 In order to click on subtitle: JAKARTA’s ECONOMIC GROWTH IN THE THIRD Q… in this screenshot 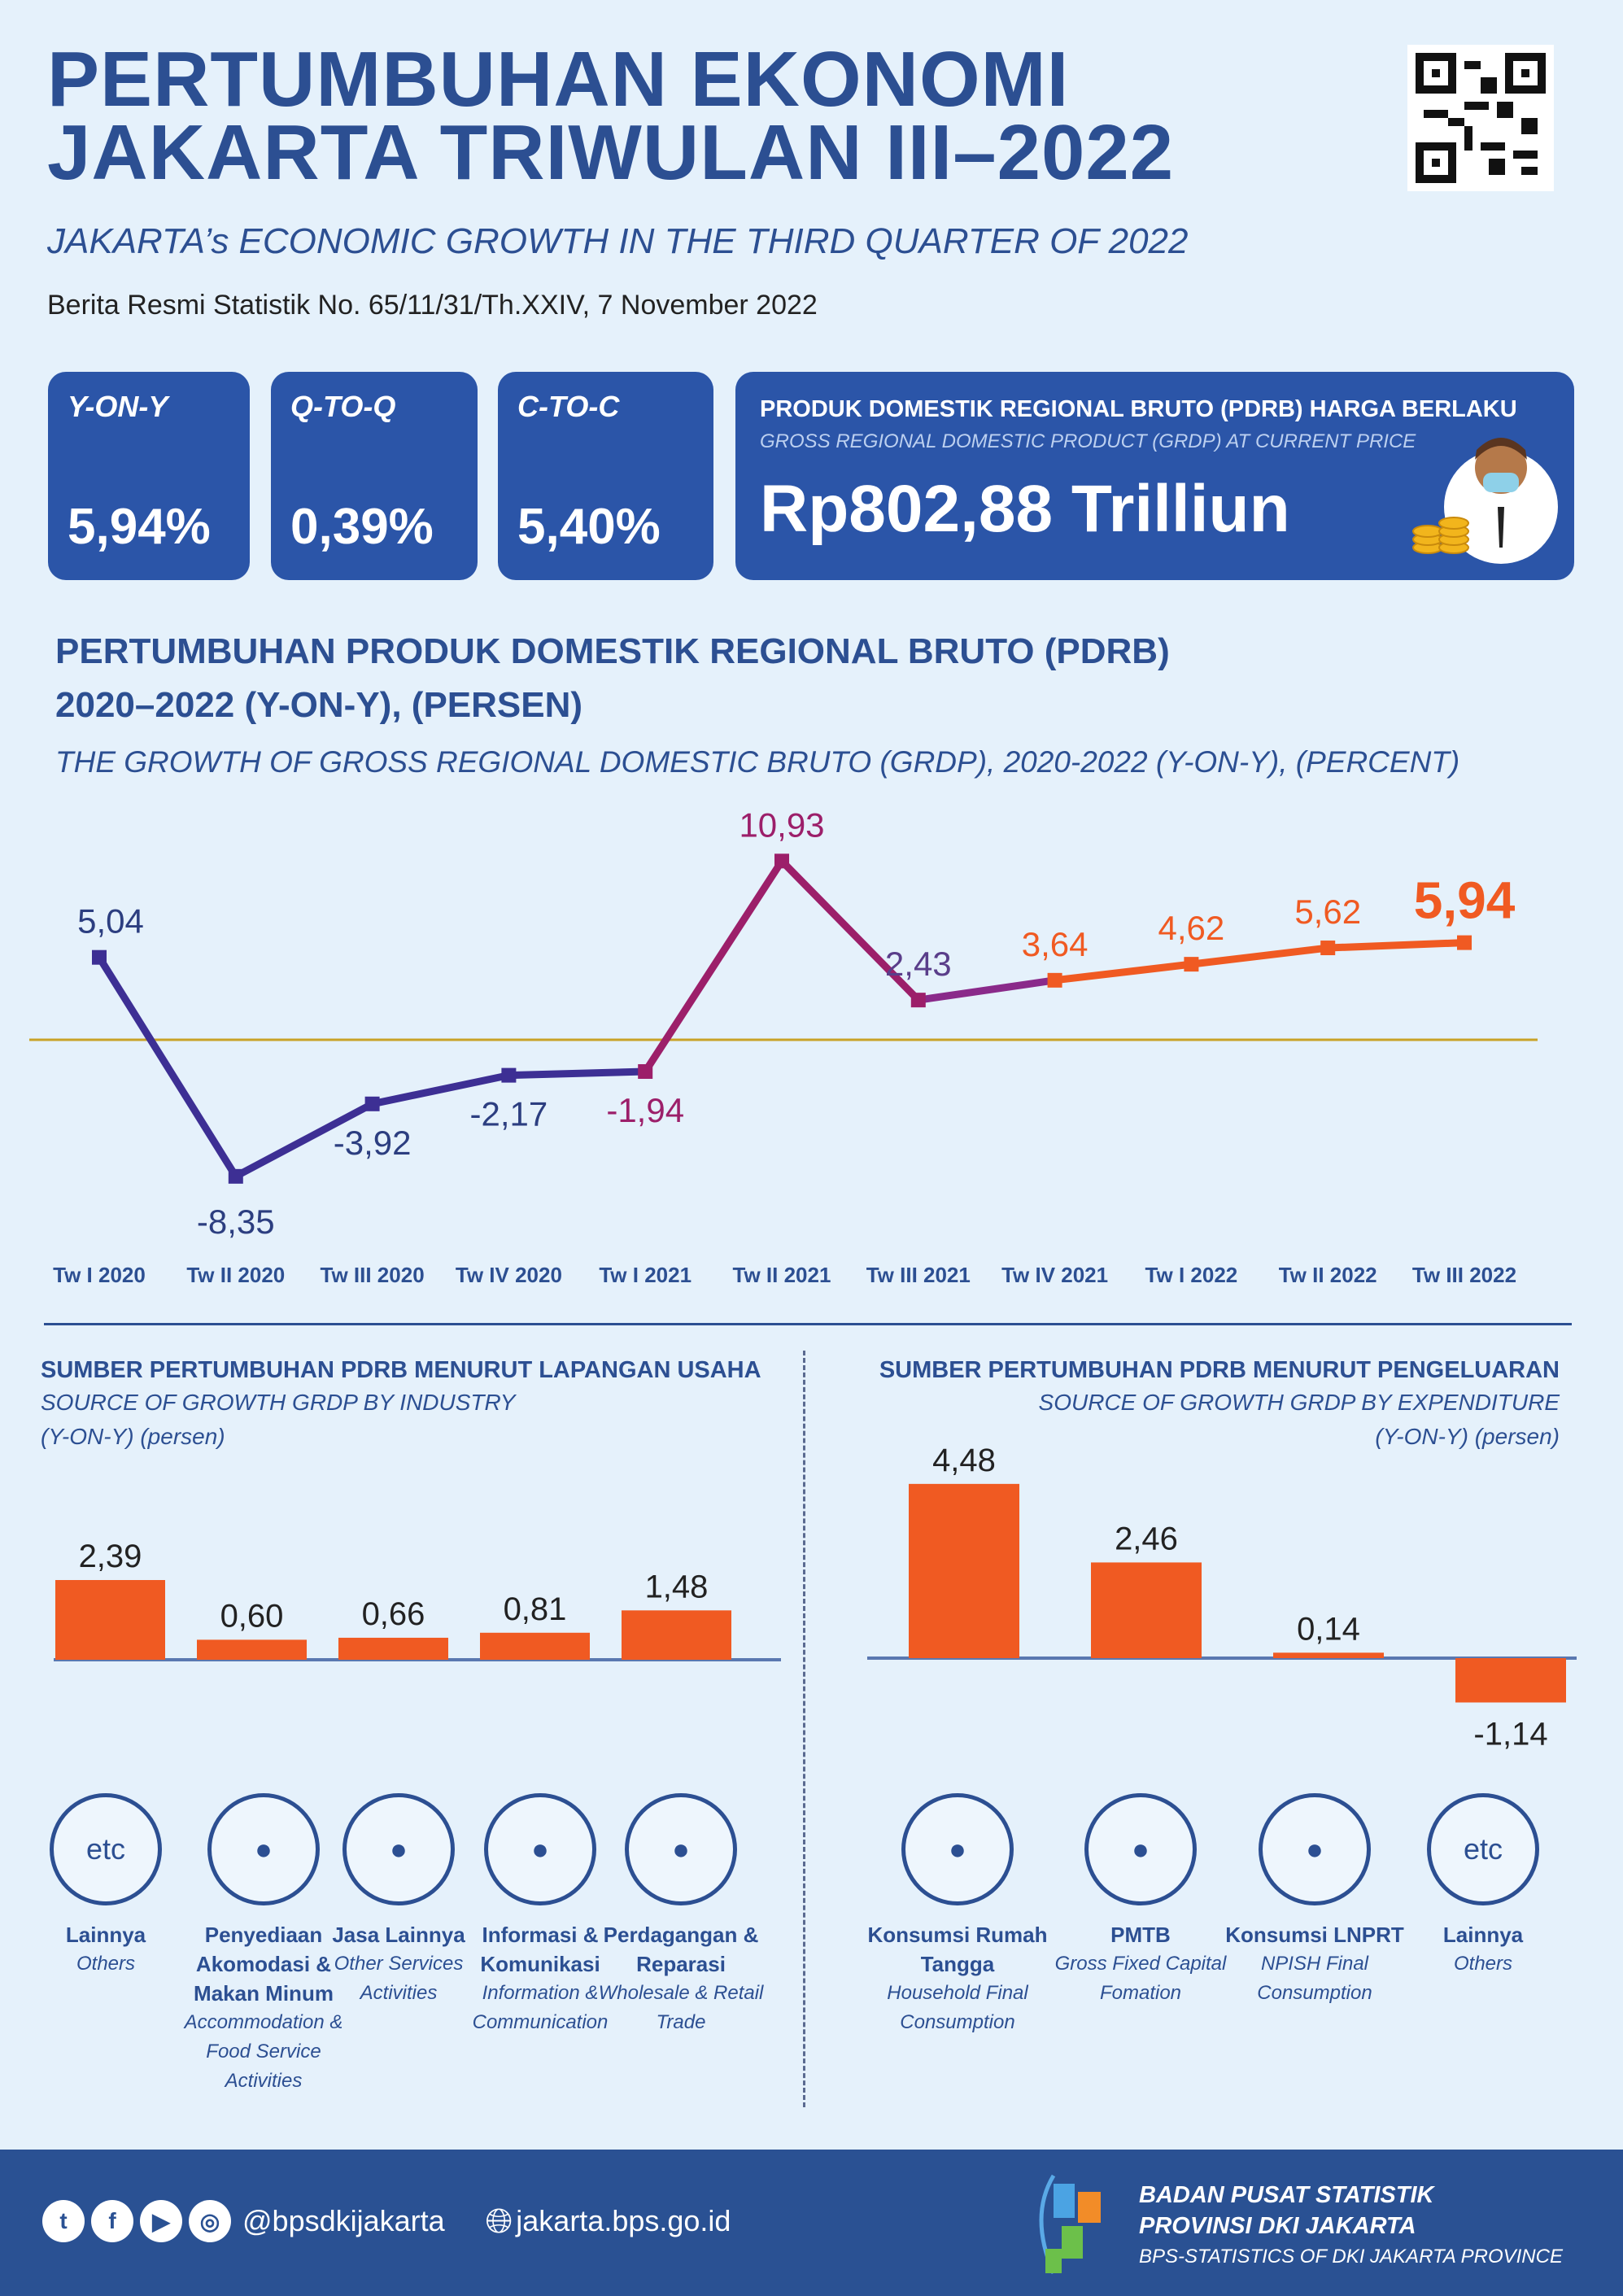, I will do `click(618, 241)`.